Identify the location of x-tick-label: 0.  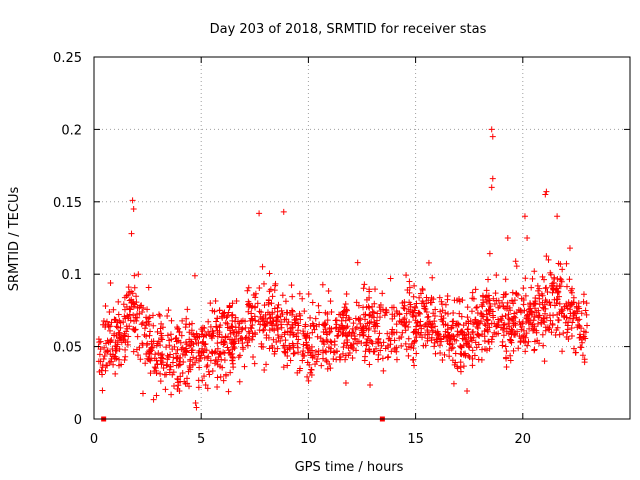
(94, 439).